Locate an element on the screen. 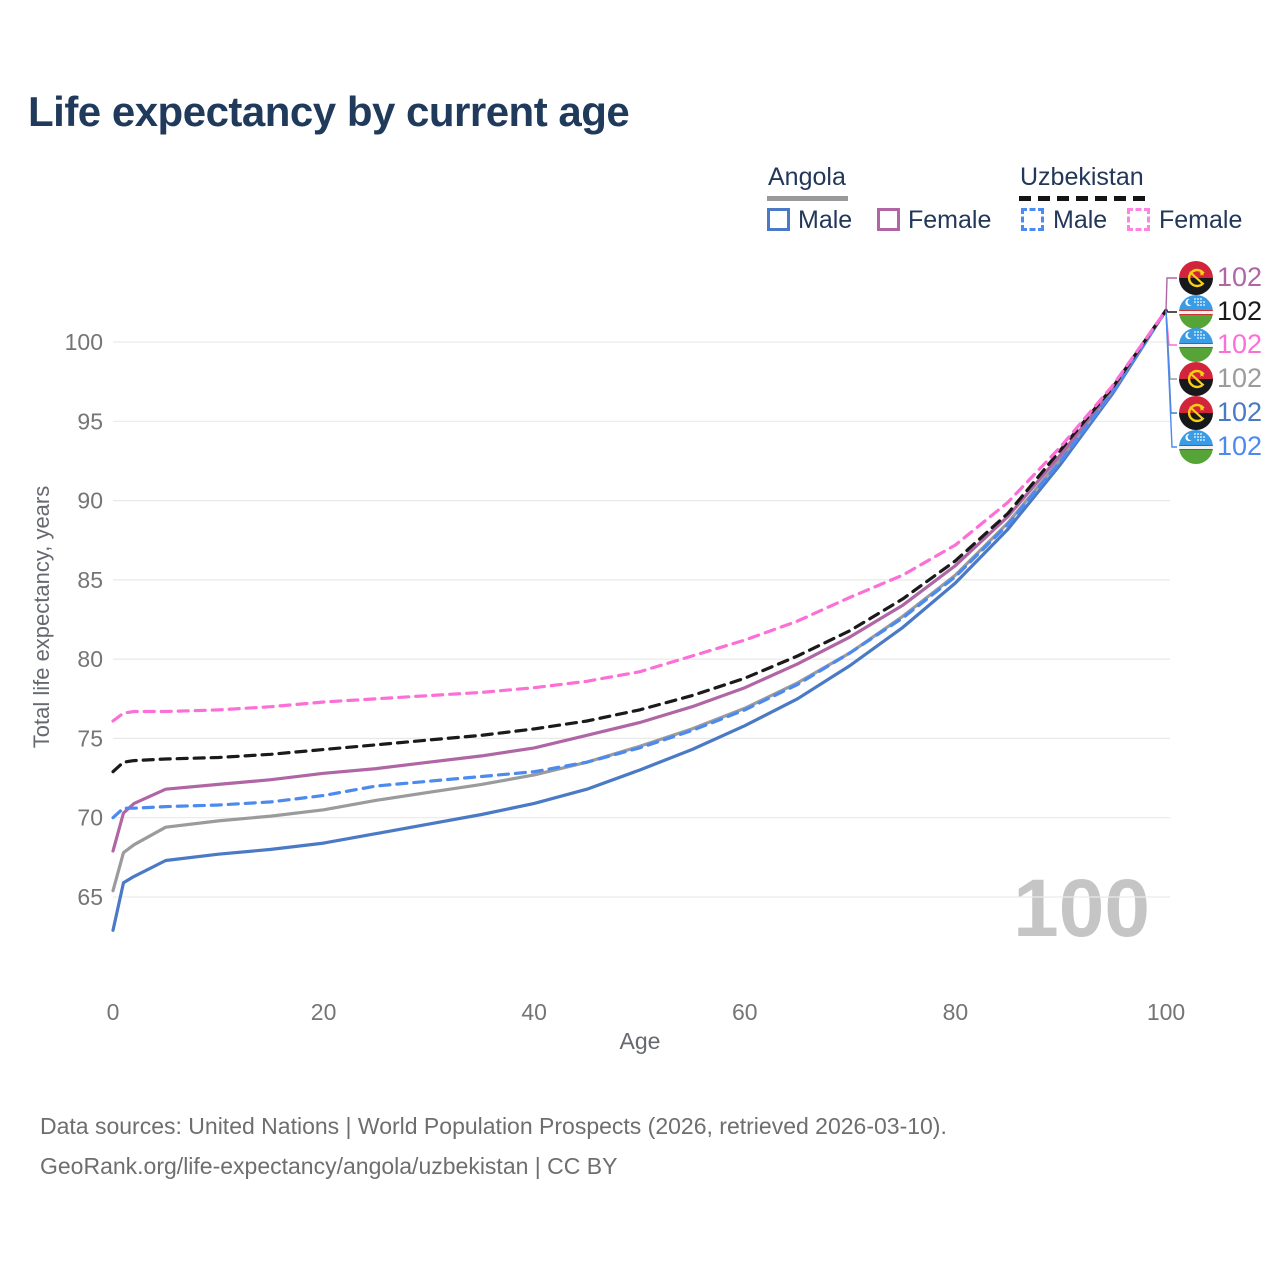 The height and width of the screenshot is (1280, 1280). age-counter-watermark: 100 is located at coordinates (1081, 908).